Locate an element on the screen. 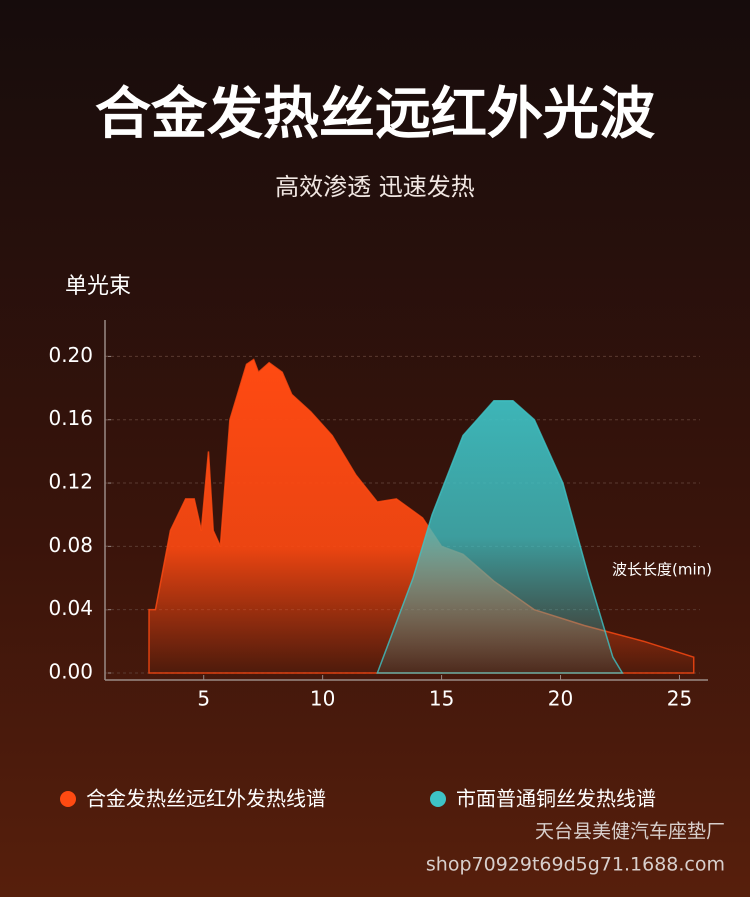  legend: 合金发热丝远红外发热线谱 市面普通铜丝发热线谱 is located at coordinates (358, 799).